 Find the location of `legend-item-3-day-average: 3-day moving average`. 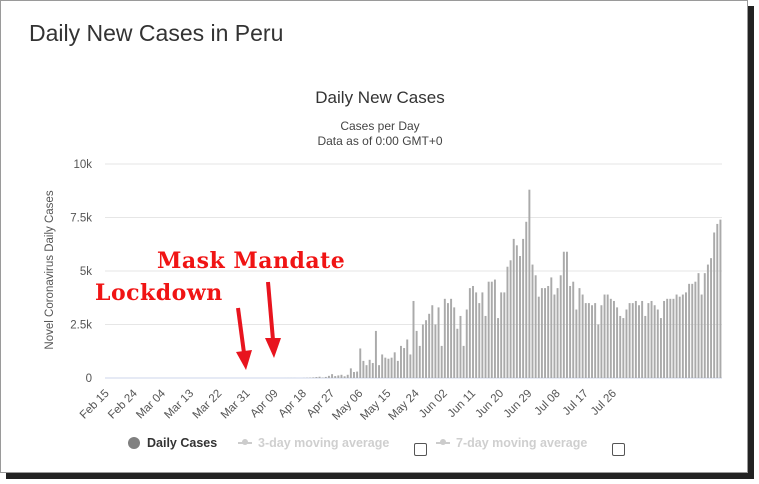

legend-item-3-day-average: 3-day moving average is located at coordinates (313, 443).